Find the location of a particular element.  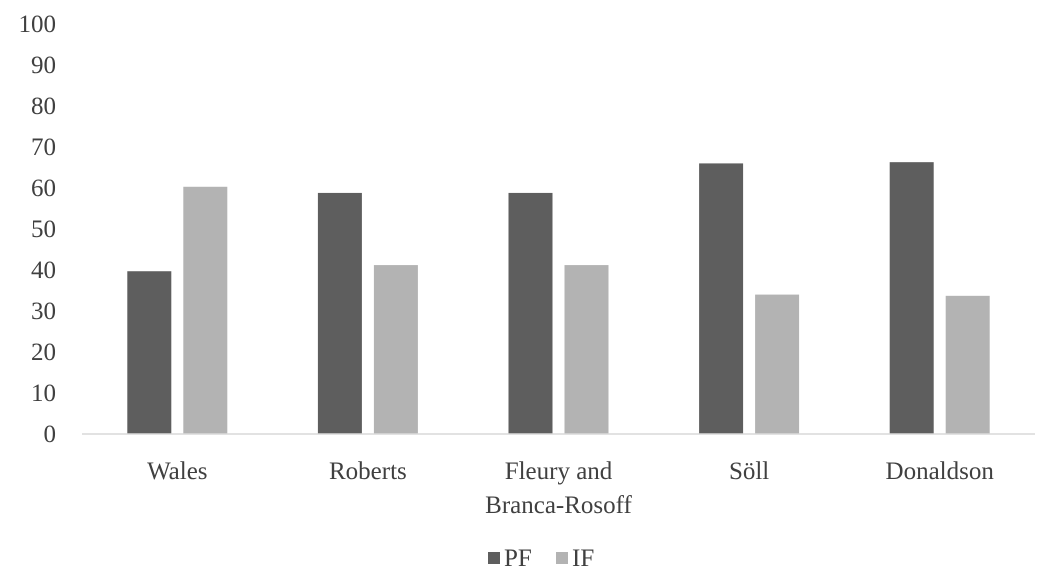

y-axis-ticks: 0 10 20 30 40 50 60 70 80 90 100 is located at coordinates (38, 229).